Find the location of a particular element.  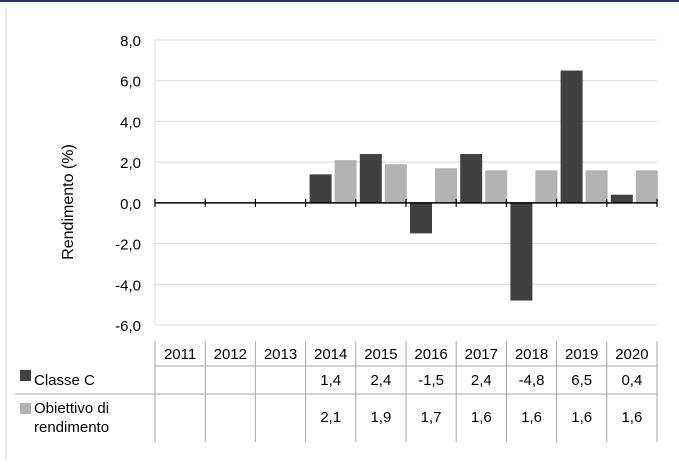

bar-classe-c-2015 is located at coordinates (370, 178).